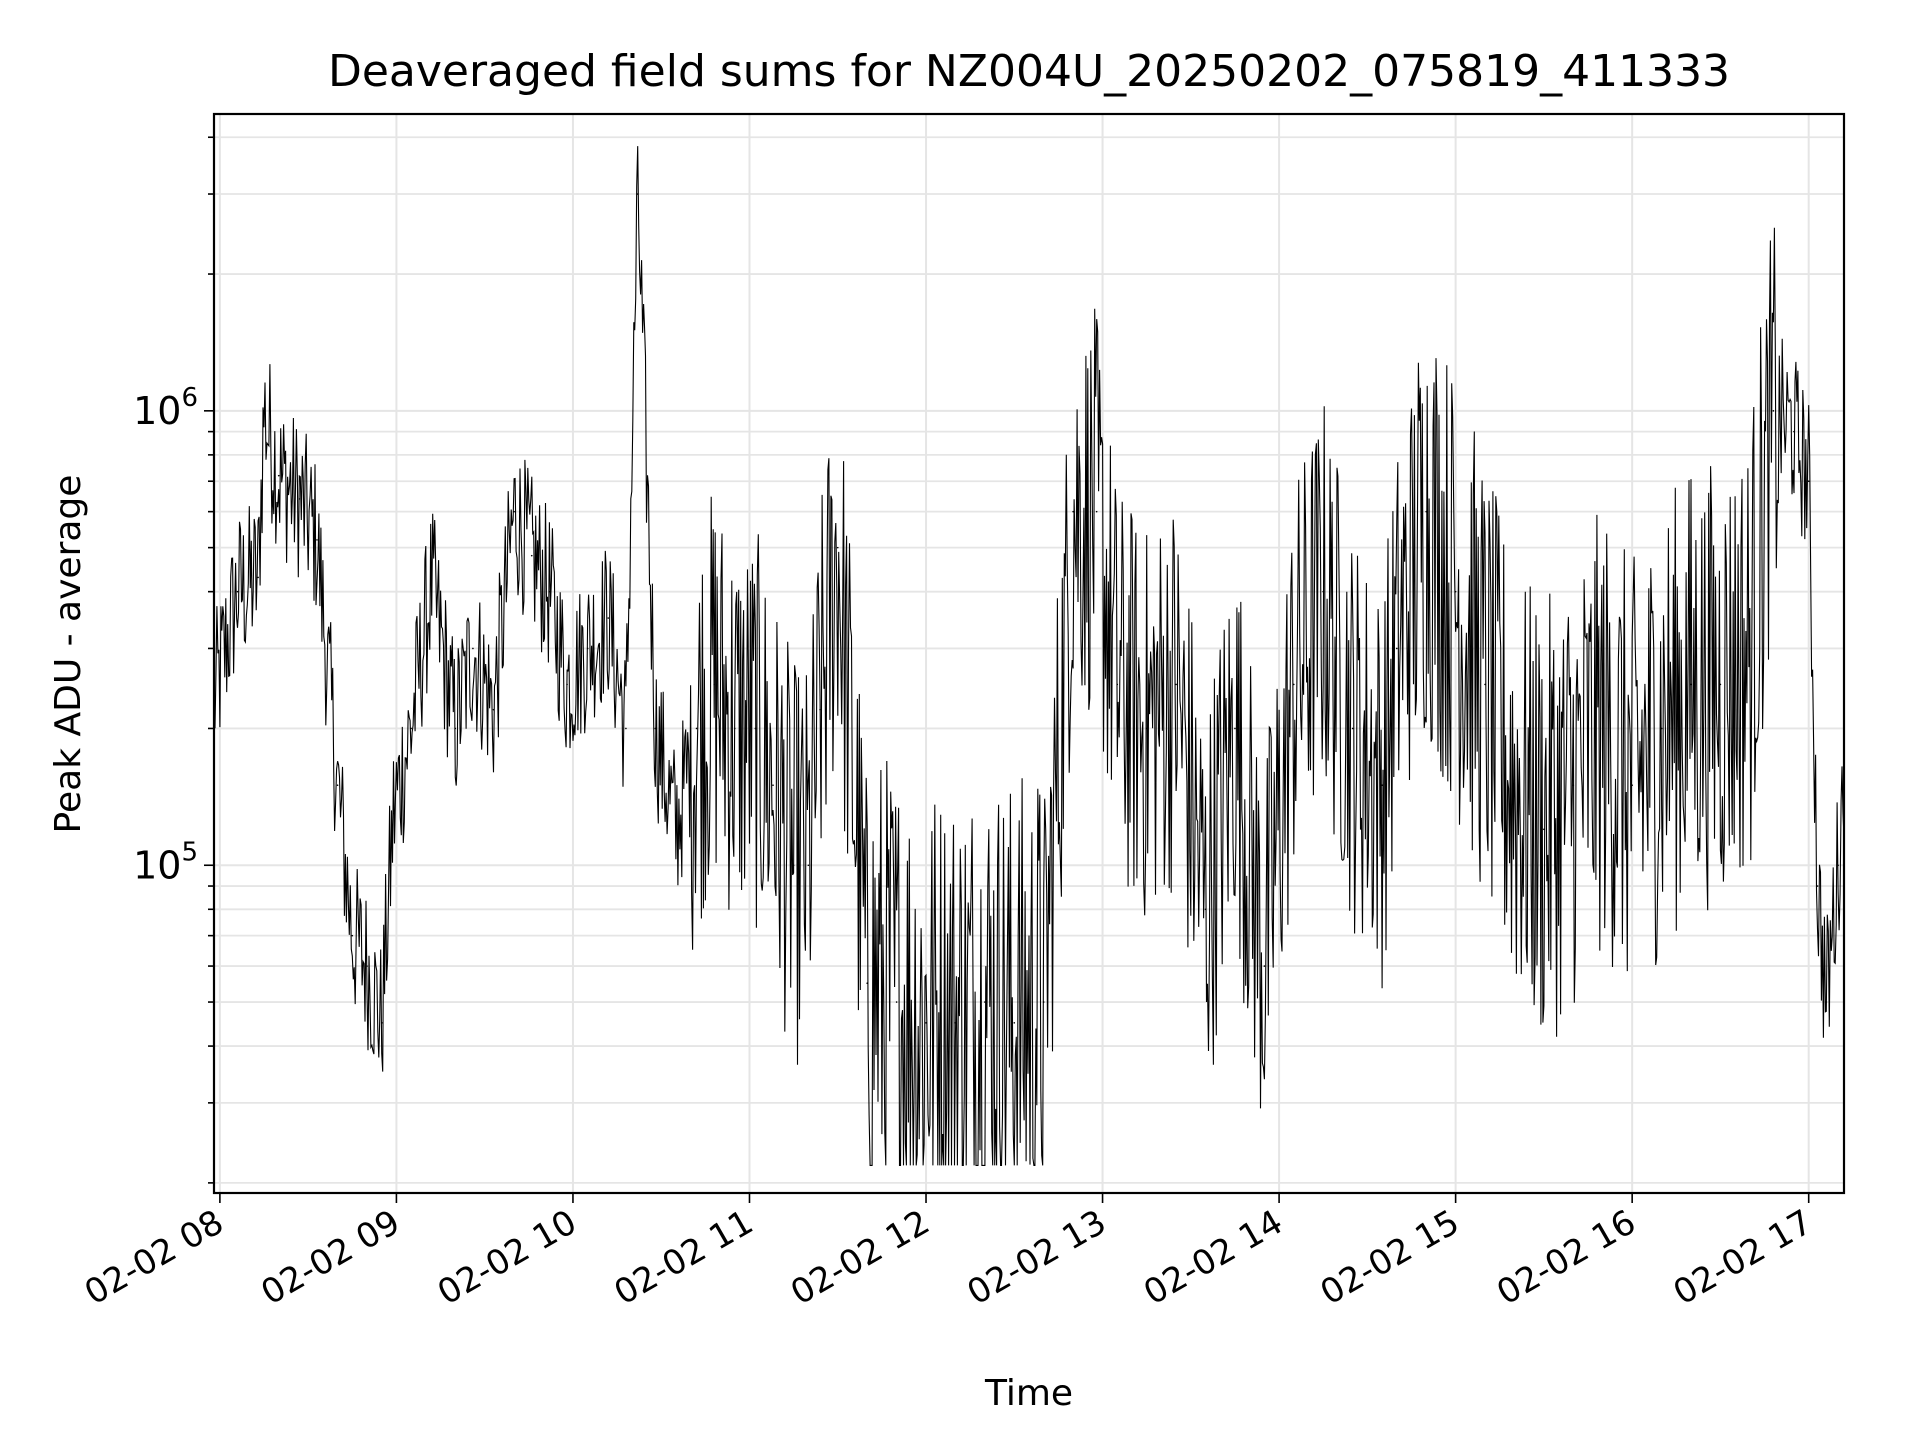 This screenshot has height=1445, width=1920. I want to click on y-tick-label: 10⁵, so click(165, 862).